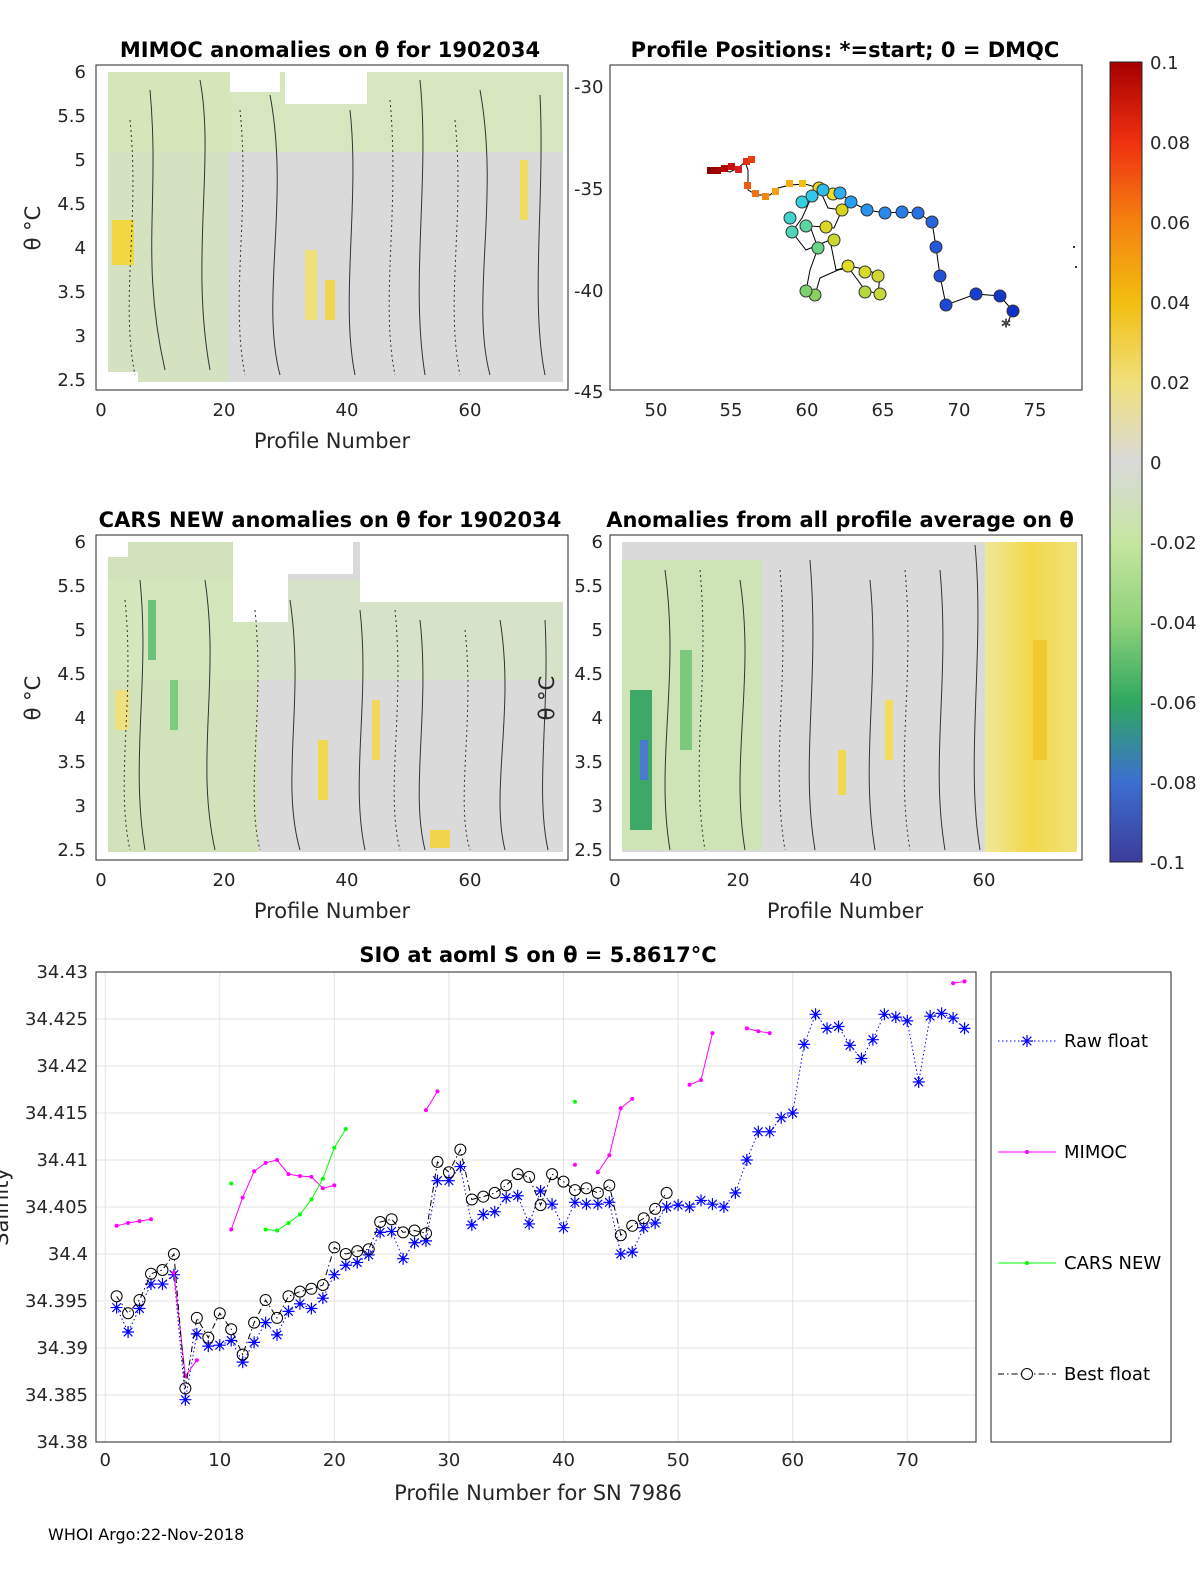 The height and width of the screenshot is (1575, 1200). Describe the element at coordinates (332, 697) in the screenshot. I see `cars-axes` at that location.